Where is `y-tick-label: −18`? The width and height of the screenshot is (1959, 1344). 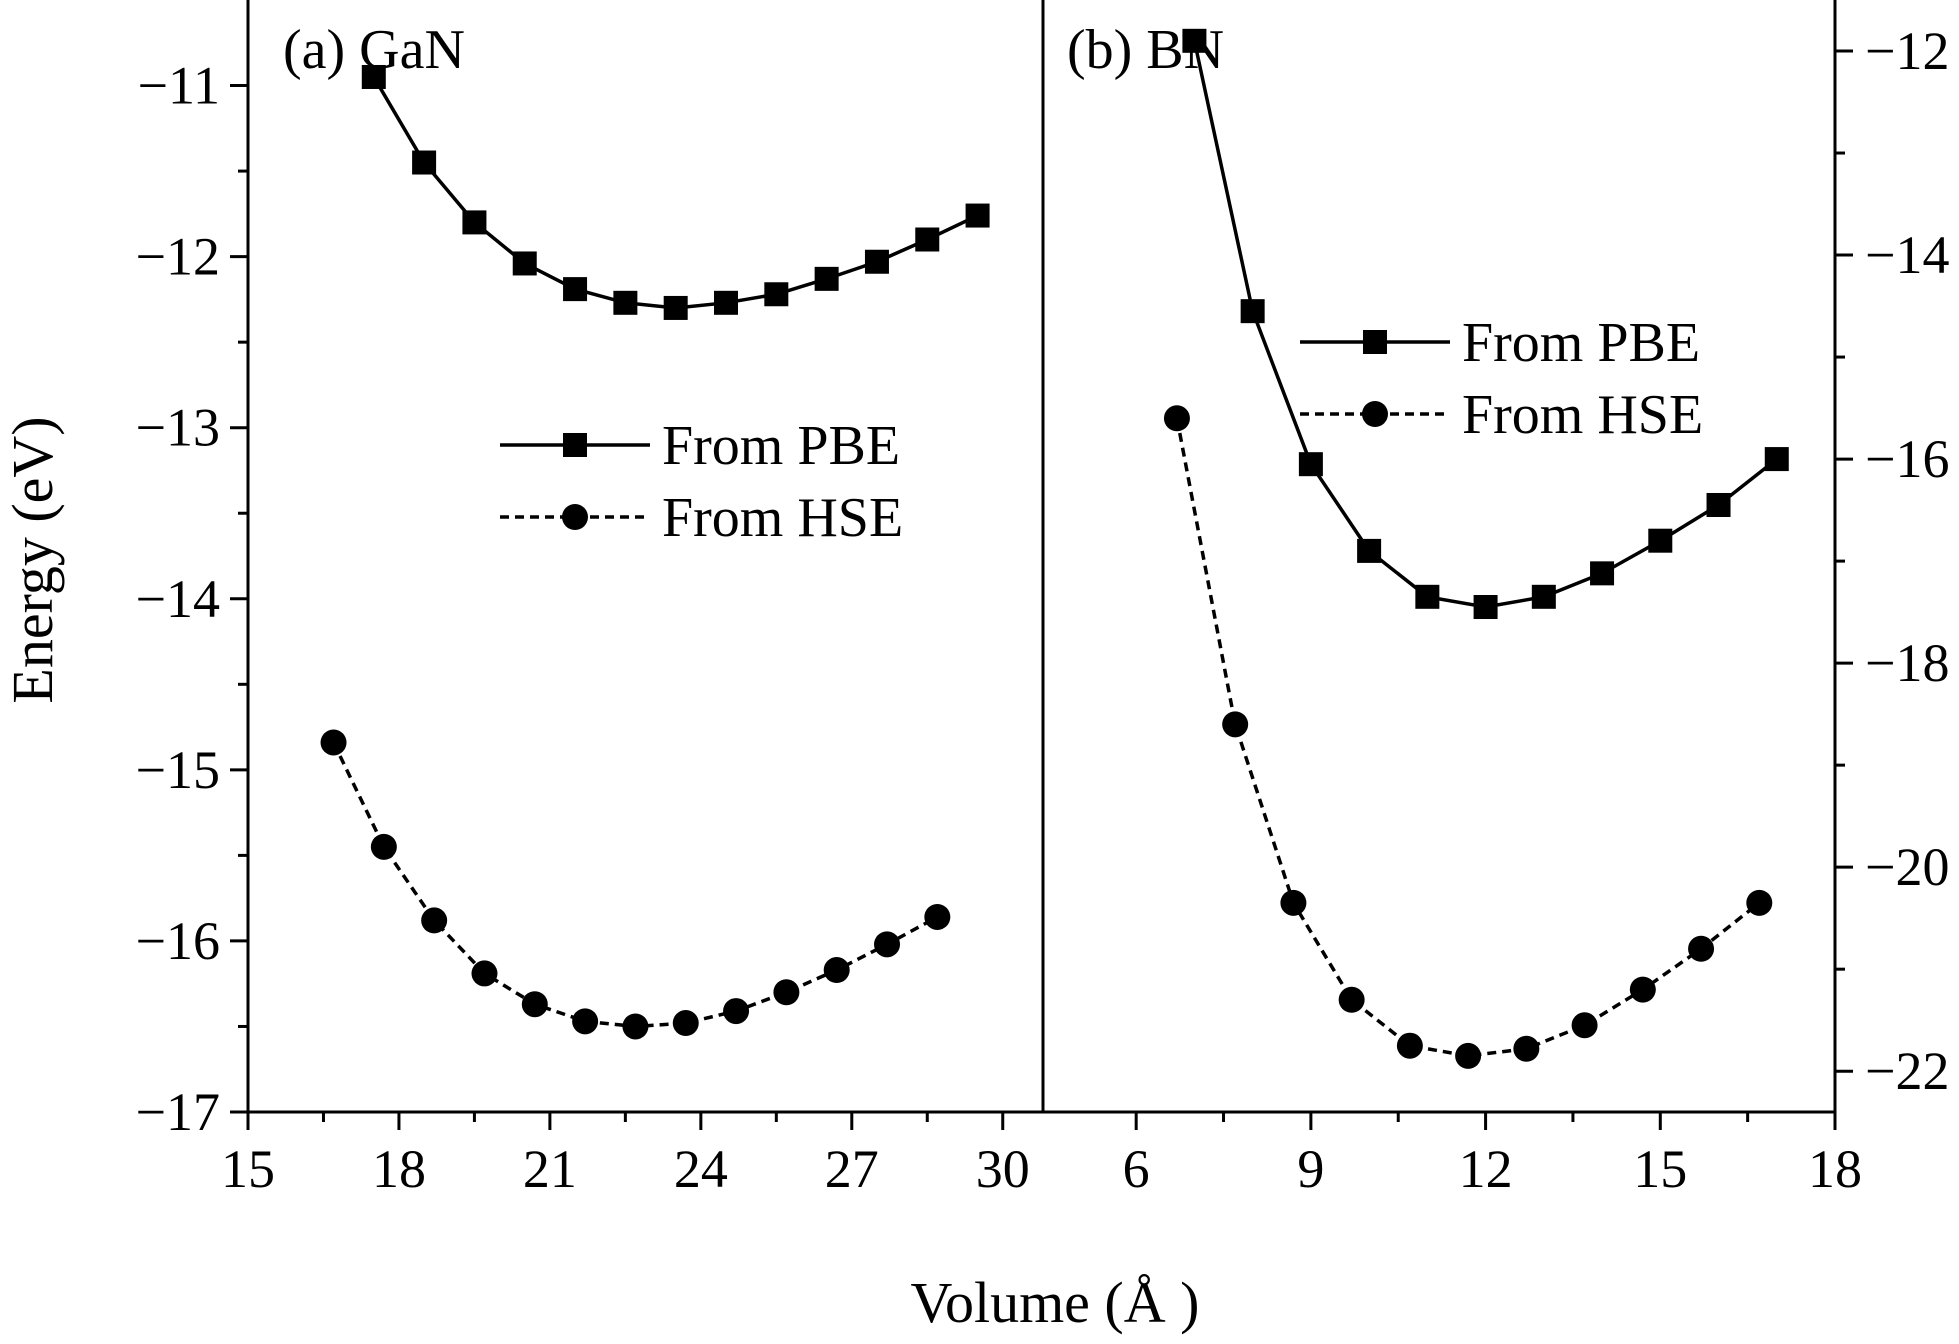
y-tick-label: −18 is located at coordinates (1907, 663).